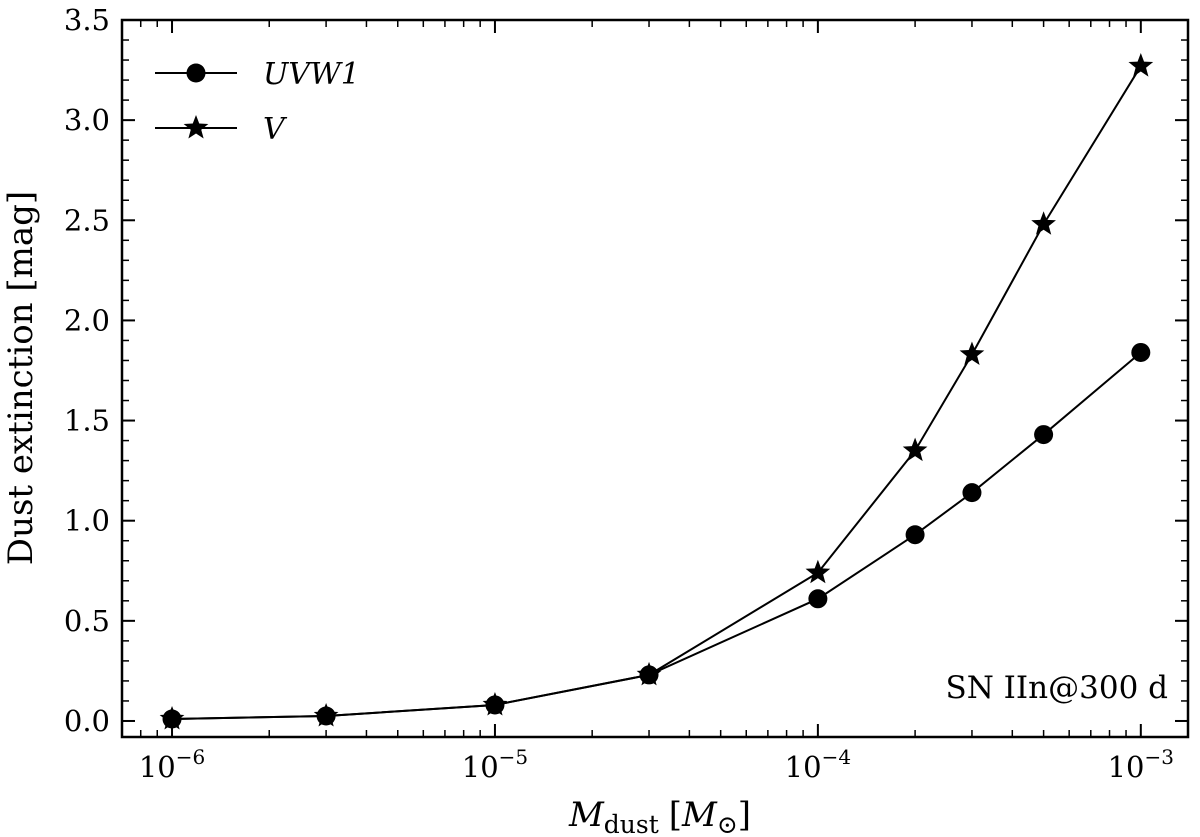 This screenshot has height=837, width=1200. Describe the element at coordinates (311, 74) in the screenshot. I see `legend-label-uvw1: UVW1` at that location.